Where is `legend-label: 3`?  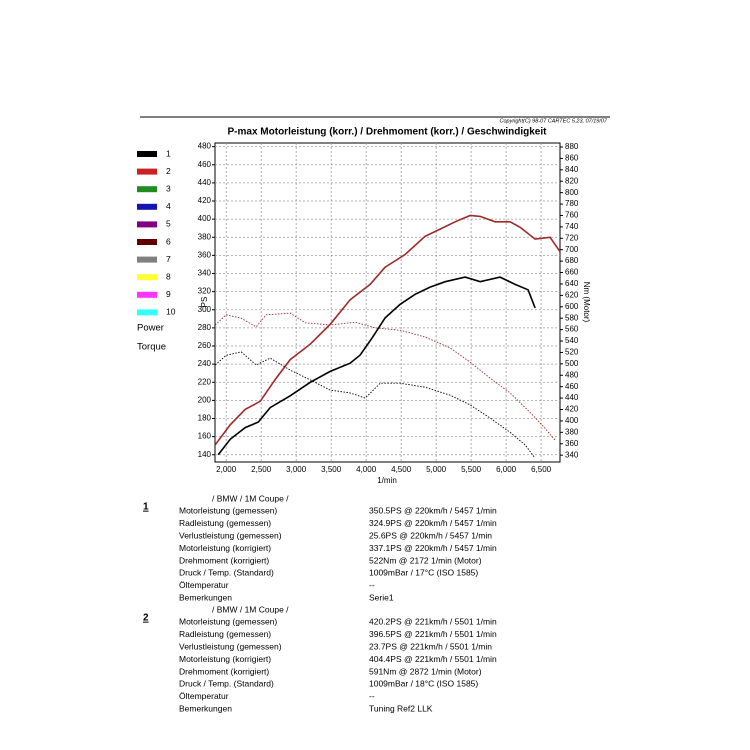 legend-label: 3 is located at coordinates (168, 188).